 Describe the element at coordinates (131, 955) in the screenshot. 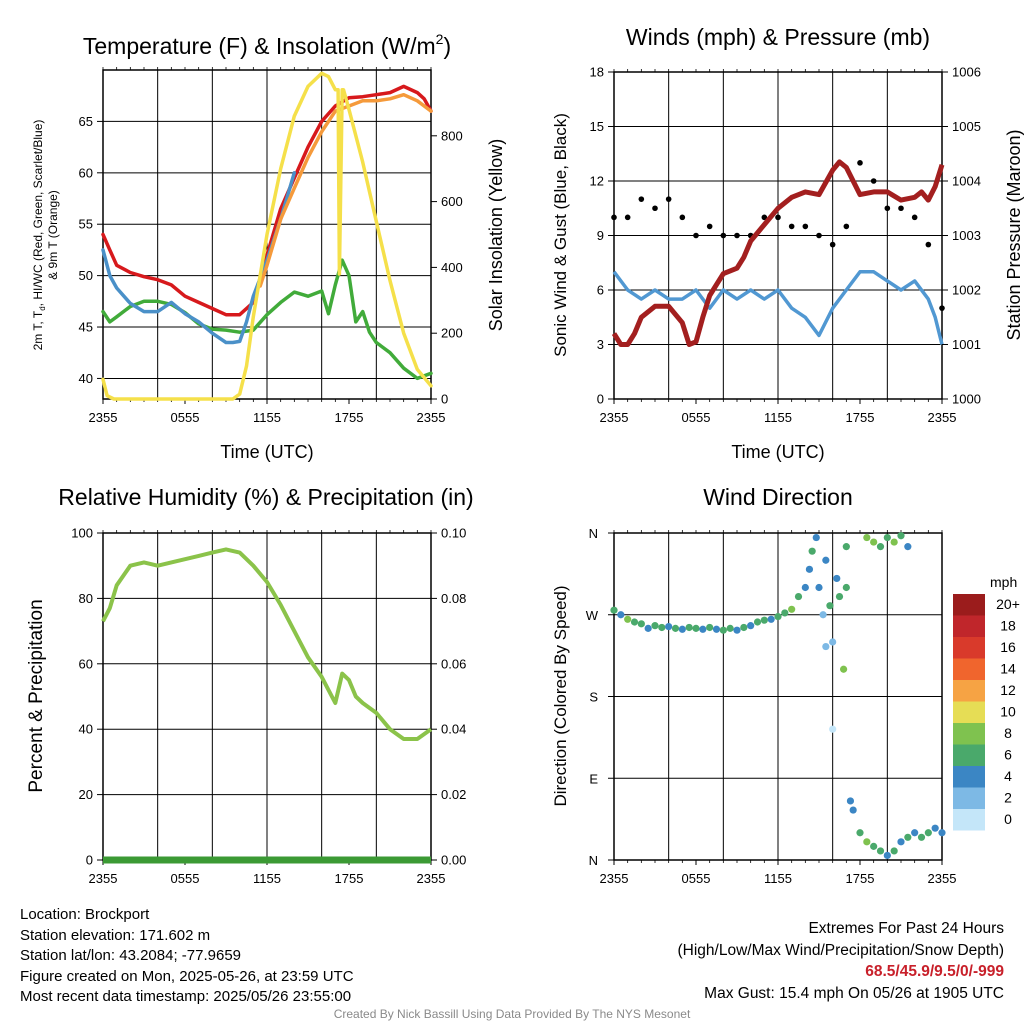

I see `station-latlon: Station lat/lon: 43.2084; -77.9659` at that location.